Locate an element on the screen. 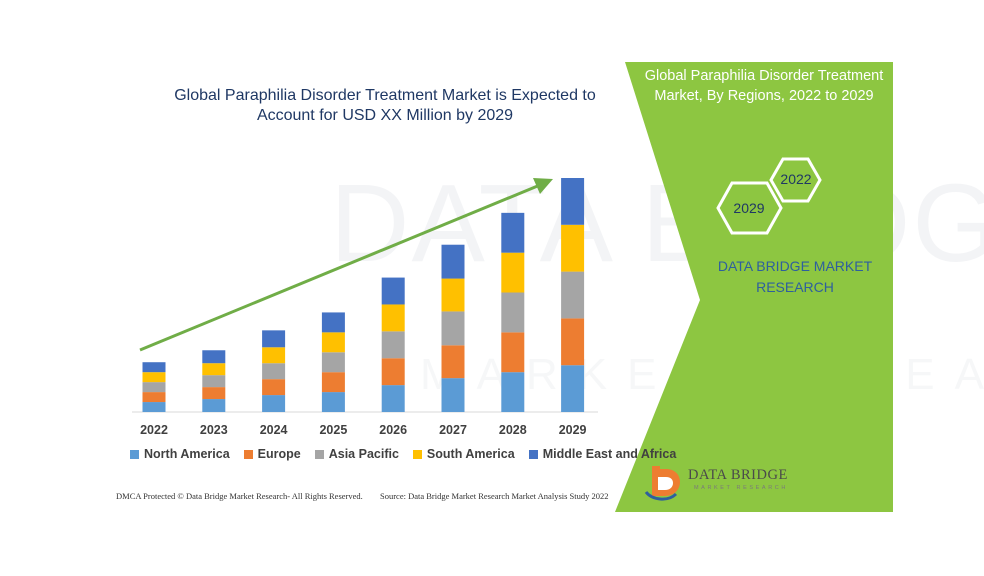 Image resolution: width=984 pixels, height=576 pixels. legend-label: Middle East and Africa is located at coordinates (609, 454).